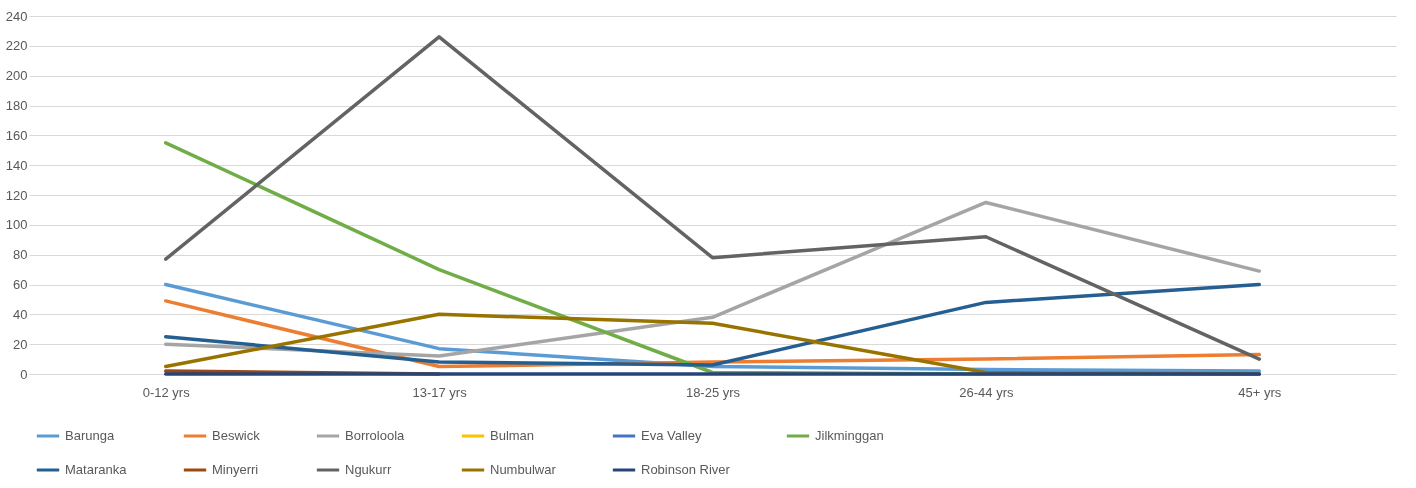  Describe the element at coordinates (16, 46) in the screenshot. I see `y-tick-label: 220` at that location.